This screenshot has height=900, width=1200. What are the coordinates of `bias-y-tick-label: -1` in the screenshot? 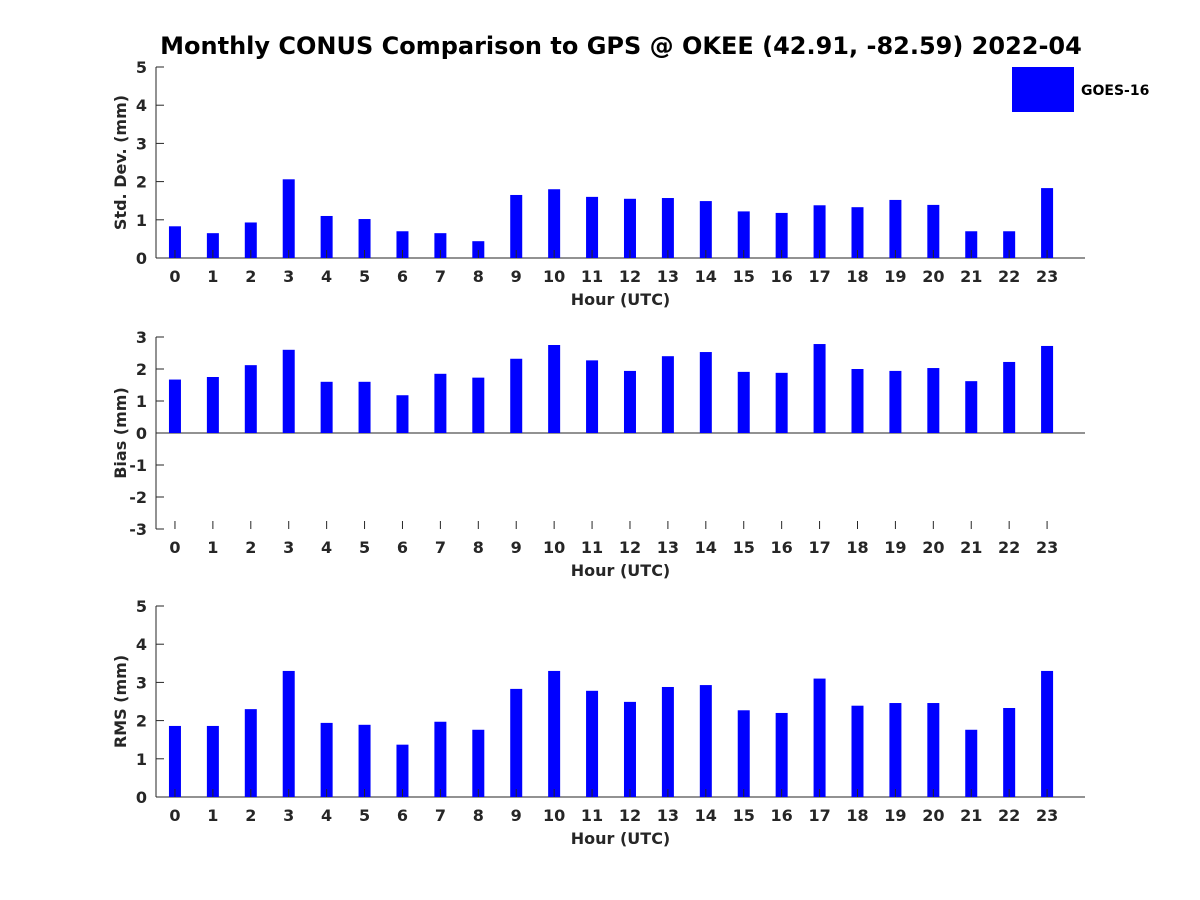 It's located at (138, 465).